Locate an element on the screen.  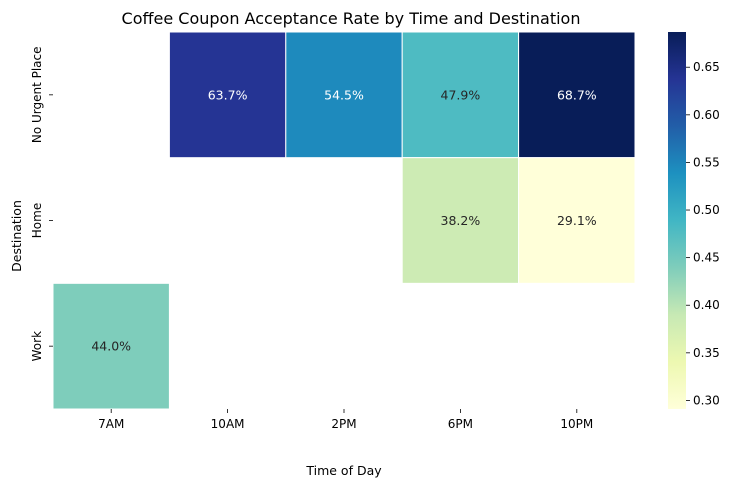
x-tick-label: 7AM is located at coordinates (111, 424).